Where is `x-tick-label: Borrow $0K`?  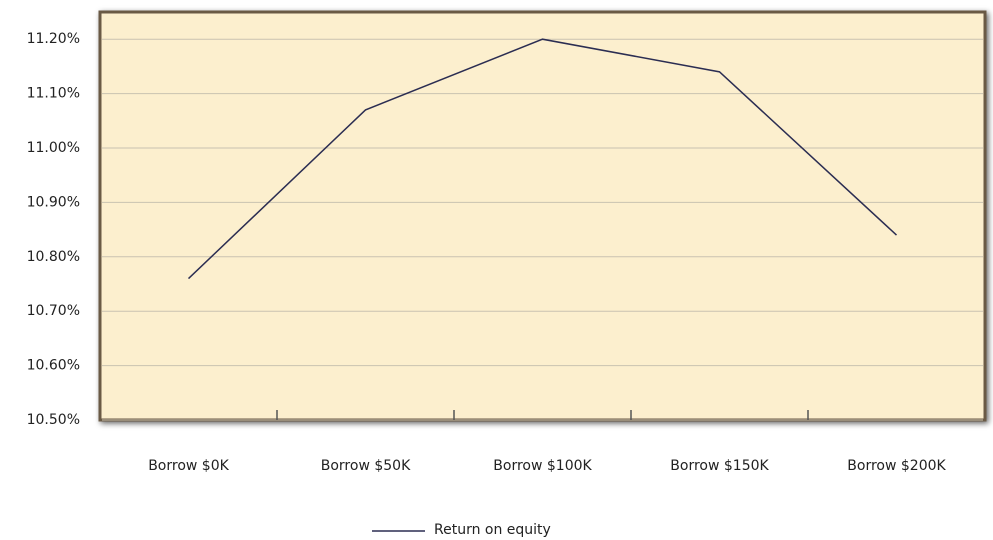 x-tick-label: Borrow $0K is located at coordinates (188, 466).